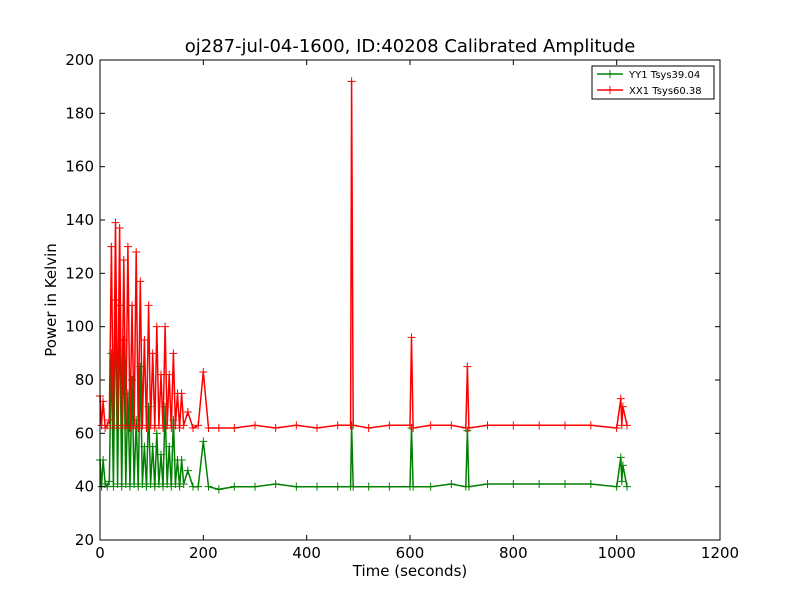 Image resolution: width=800 pixels, height=600 pixels. Describe the element at coordinates (306, 553) in the screenshot. I see `x-tick-label: 400` at that location.